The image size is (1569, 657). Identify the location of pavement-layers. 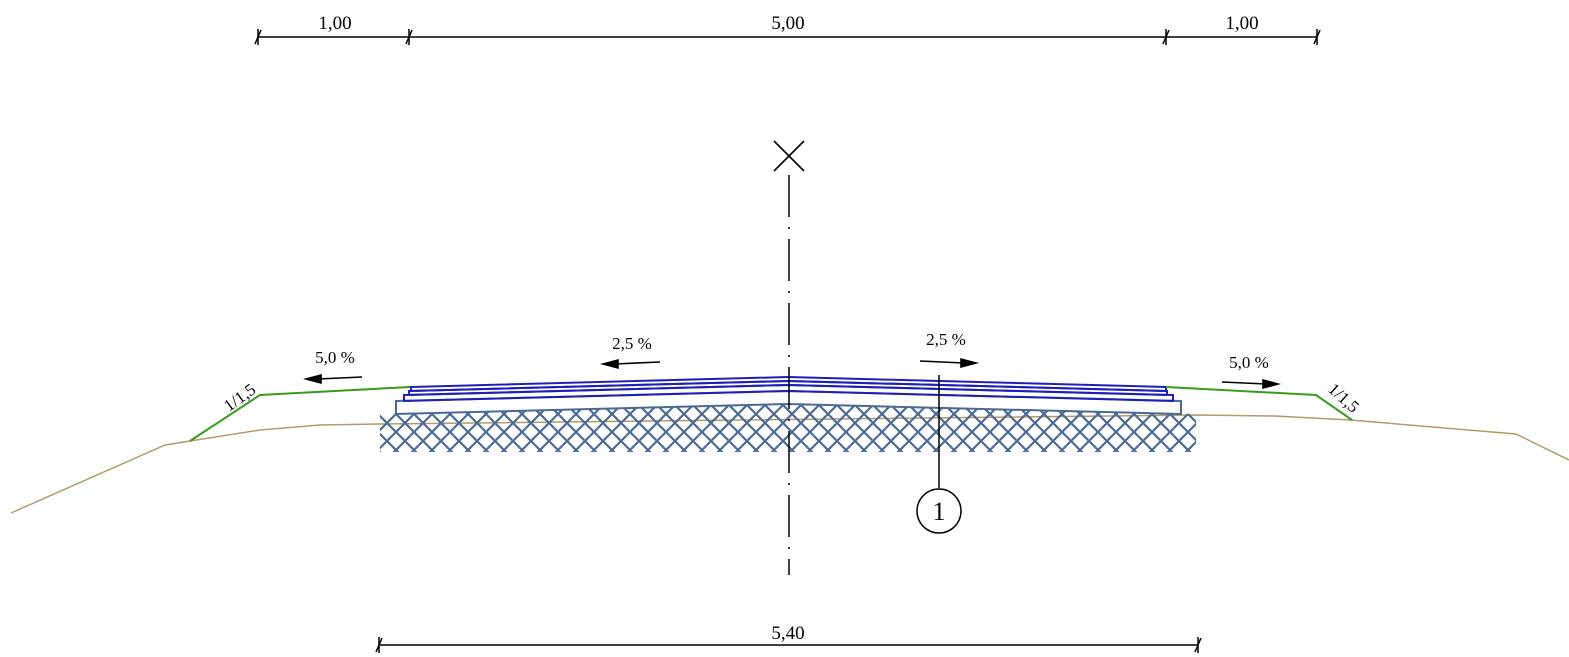
(788, 389).